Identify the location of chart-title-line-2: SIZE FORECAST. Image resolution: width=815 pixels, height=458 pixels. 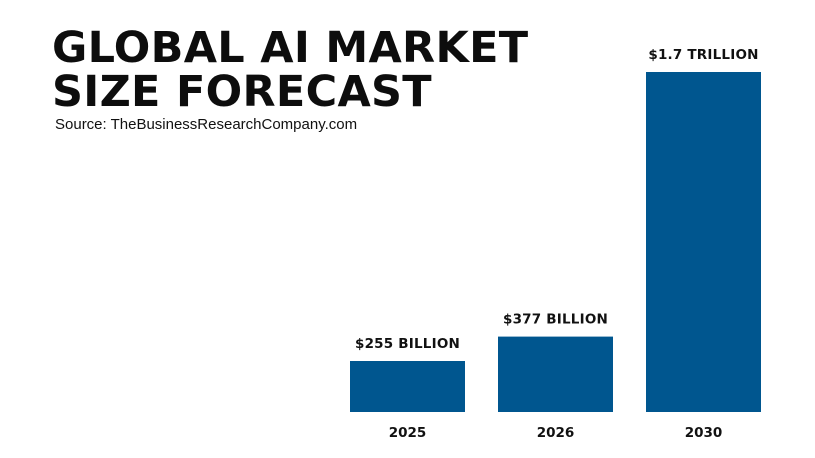
(242, 92).